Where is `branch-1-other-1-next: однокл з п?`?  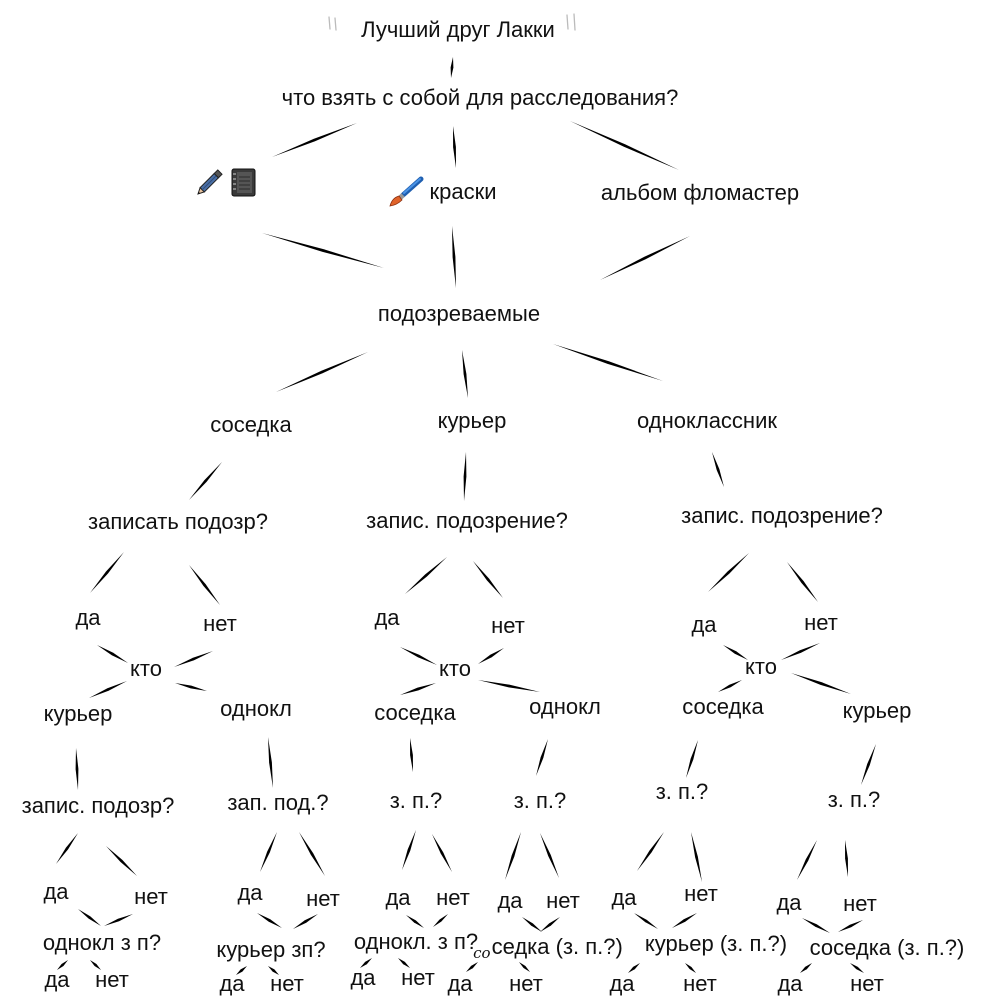 branch-1-other-1-next: однокл з п? is located at coordinates (102, 942).